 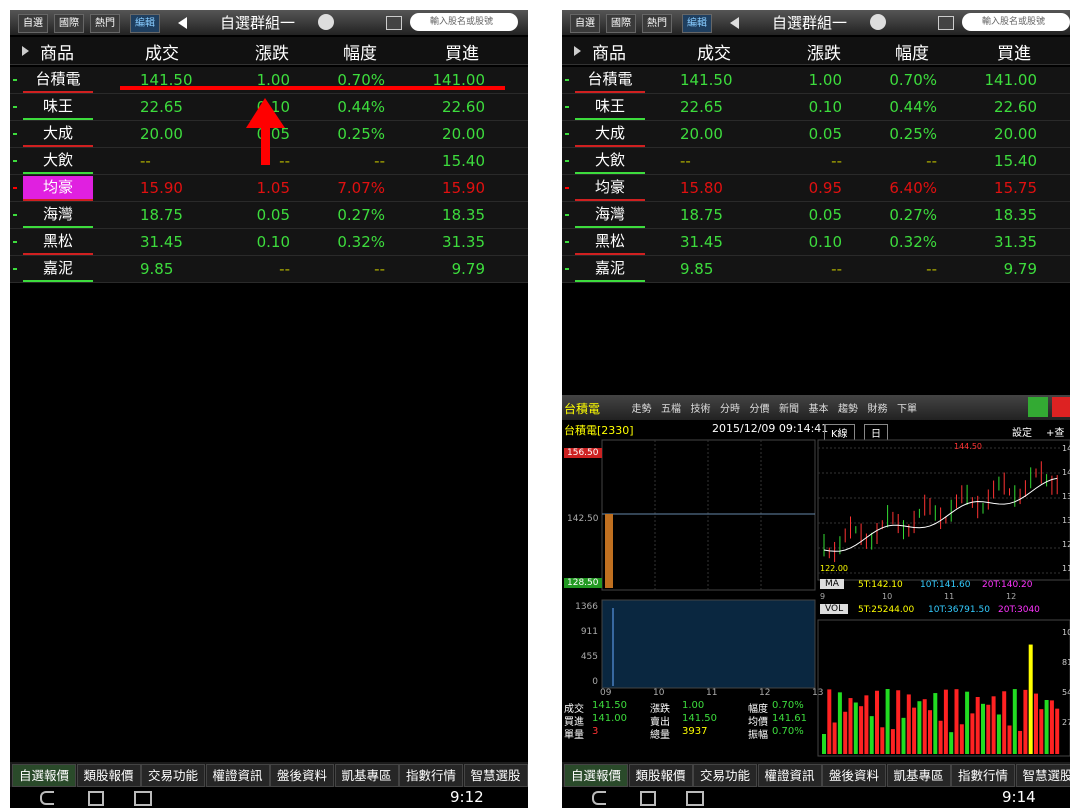 What do you see at coordinates (1015, 107) in the screenshot?
I see `cell: 22.60` at bounding box center [1015, 107].